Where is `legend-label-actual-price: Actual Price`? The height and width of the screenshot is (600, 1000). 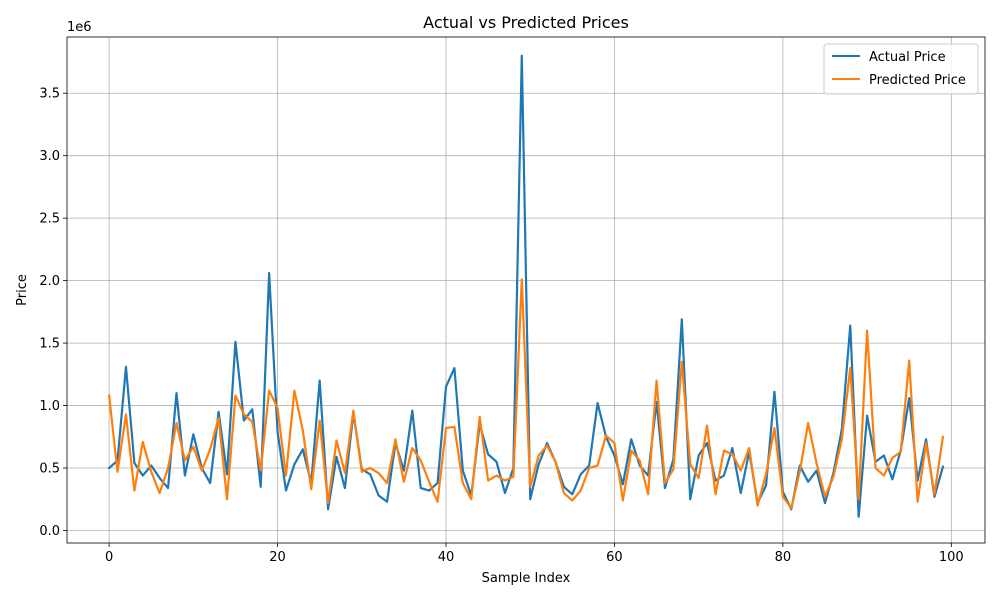
legend-label-actual-price: Actual Price is located at coordinates (907, 57).